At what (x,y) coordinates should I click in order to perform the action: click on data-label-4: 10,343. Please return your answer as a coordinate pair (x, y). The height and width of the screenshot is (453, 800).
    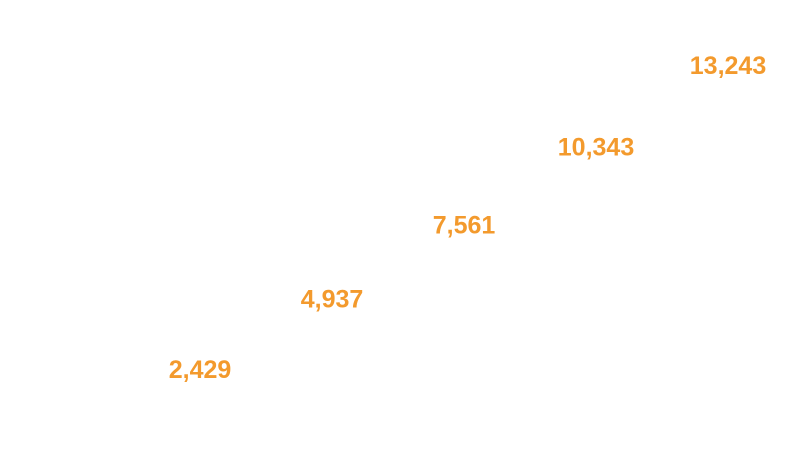
    Looking at the image, I should click on (596, 148).